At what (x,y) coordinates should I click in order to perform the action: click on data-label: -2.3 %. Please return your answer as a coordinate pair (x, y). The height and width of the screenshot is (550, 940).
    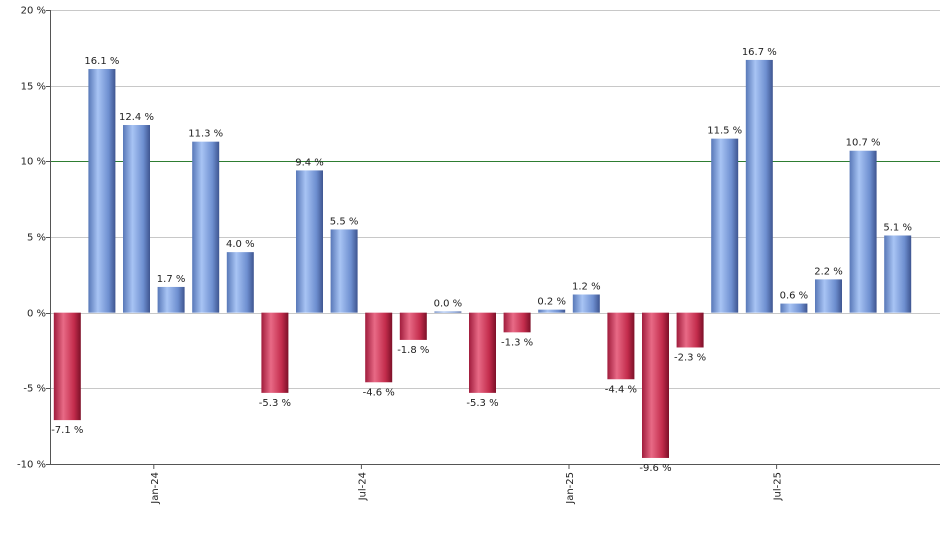
    Looking at the image, I should click on (690, 357).